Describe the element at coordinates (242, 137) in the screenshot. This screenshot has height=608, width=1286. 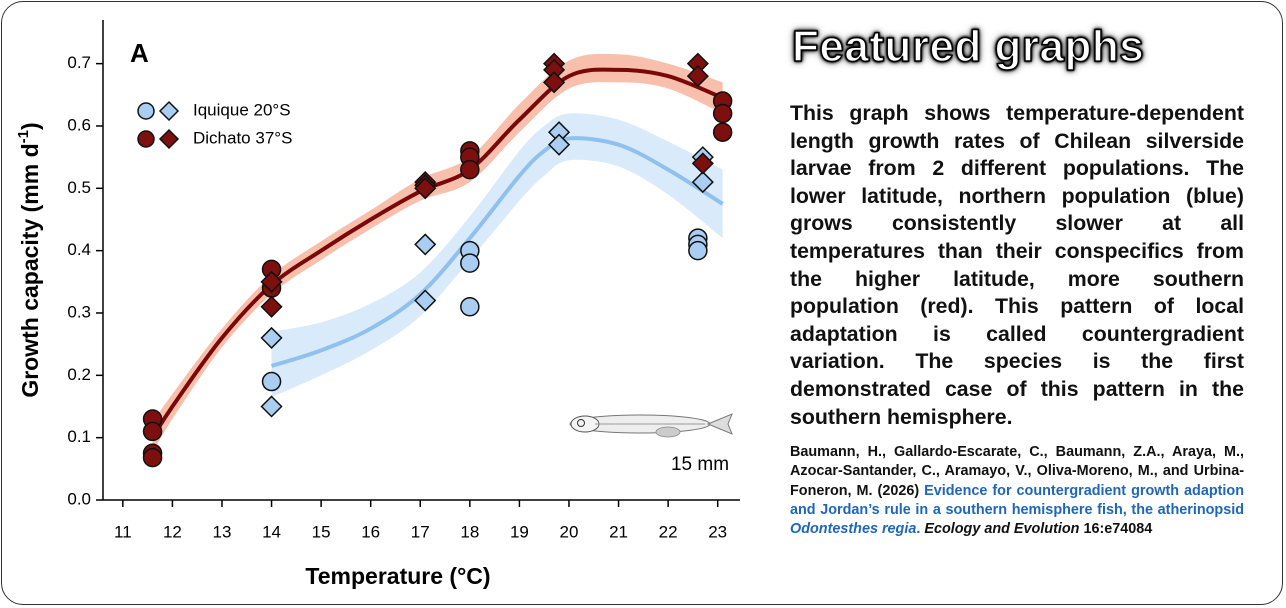
I see `legend-label: Dichato 37°S` at that location.